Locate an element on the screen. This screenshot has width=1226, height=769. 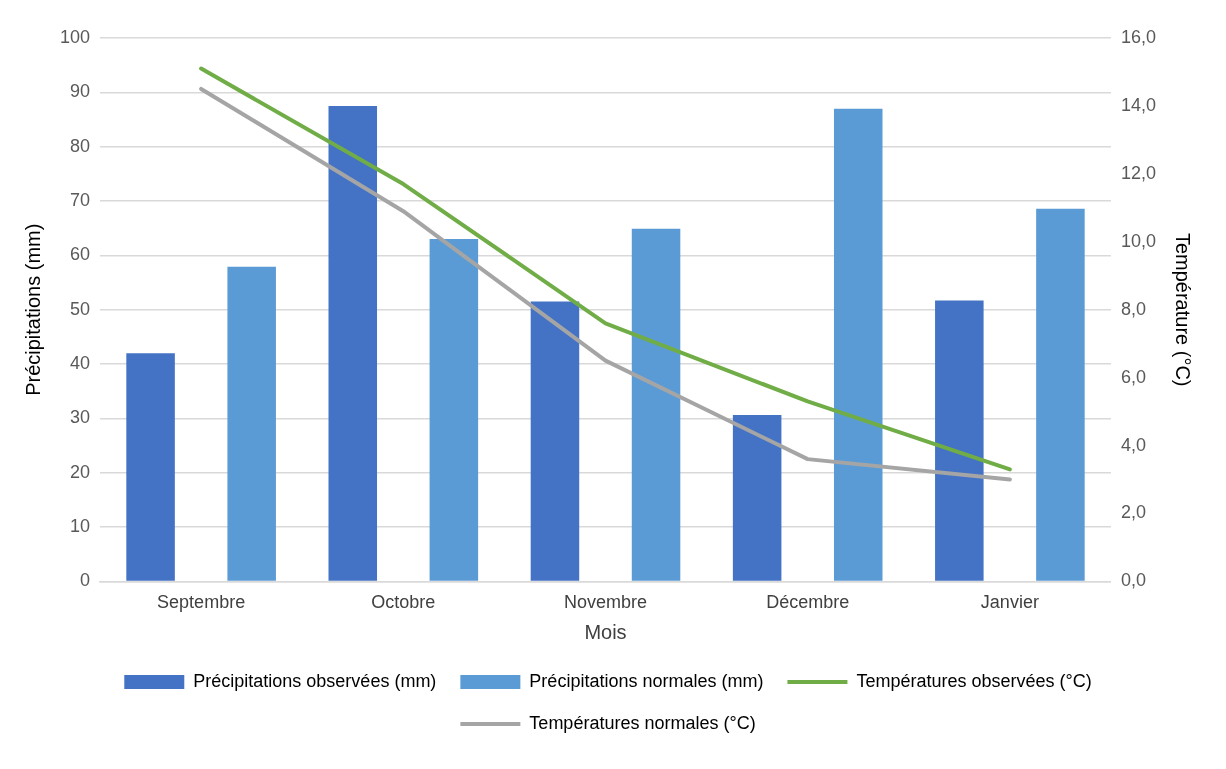
y-tick-label: 70 is located at coordinates (80, 199).